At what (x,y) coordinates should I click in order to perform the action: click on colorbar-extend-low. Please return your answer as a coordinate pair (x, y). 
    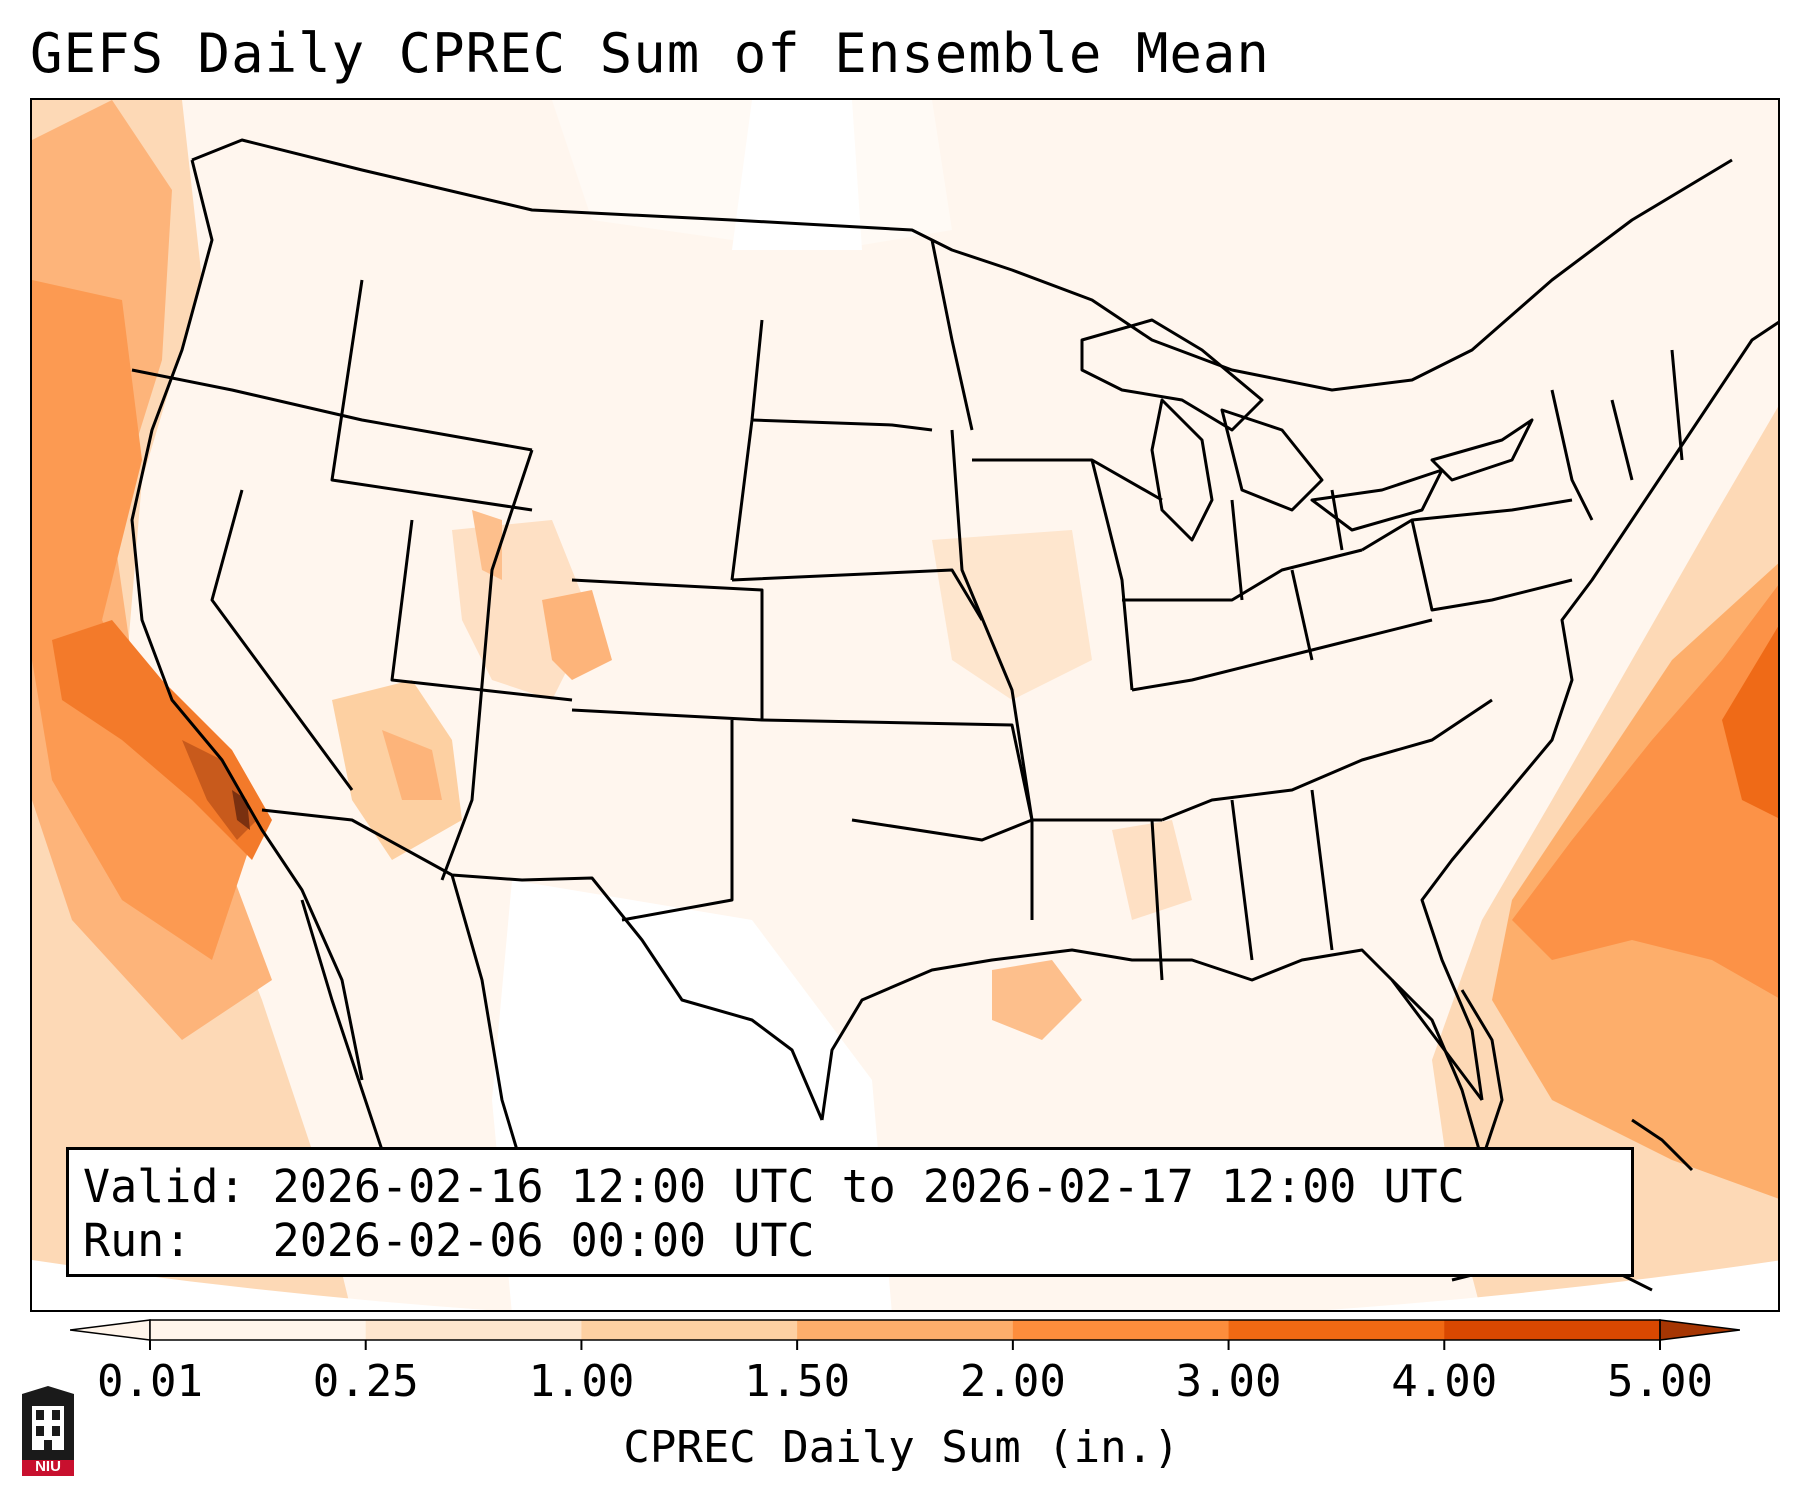
    Looking at the image, I should click on (110, 1330).